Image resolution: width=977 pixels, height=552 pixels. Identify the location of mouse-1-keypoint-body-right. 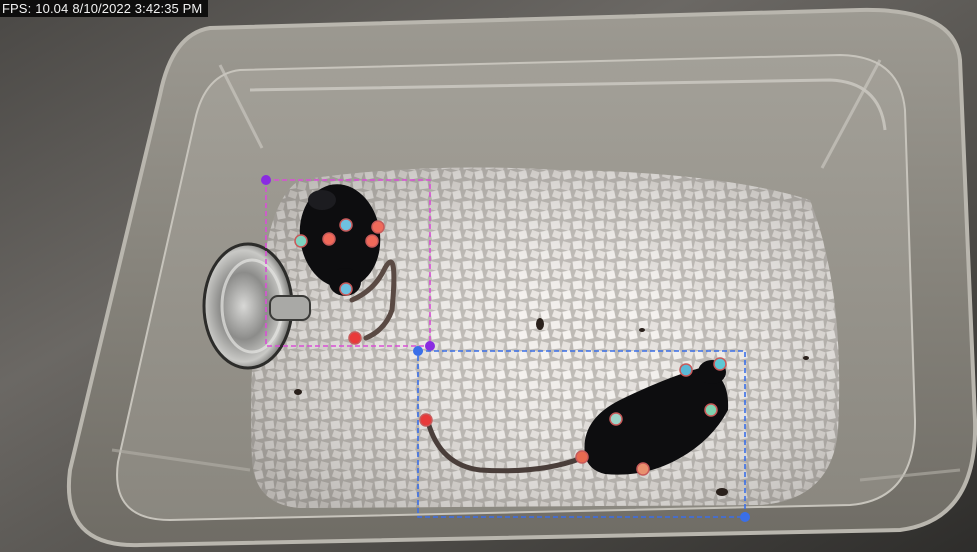
(378, 227).